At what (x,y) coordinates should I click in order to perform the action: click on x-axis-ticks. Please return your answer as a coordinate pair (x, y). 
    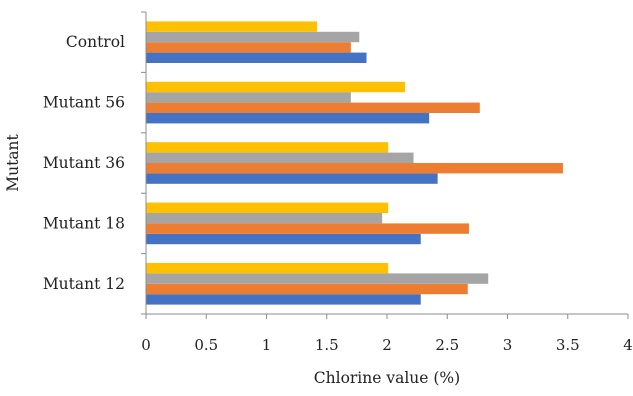
    Looking at the image, I should click on (387, 316).